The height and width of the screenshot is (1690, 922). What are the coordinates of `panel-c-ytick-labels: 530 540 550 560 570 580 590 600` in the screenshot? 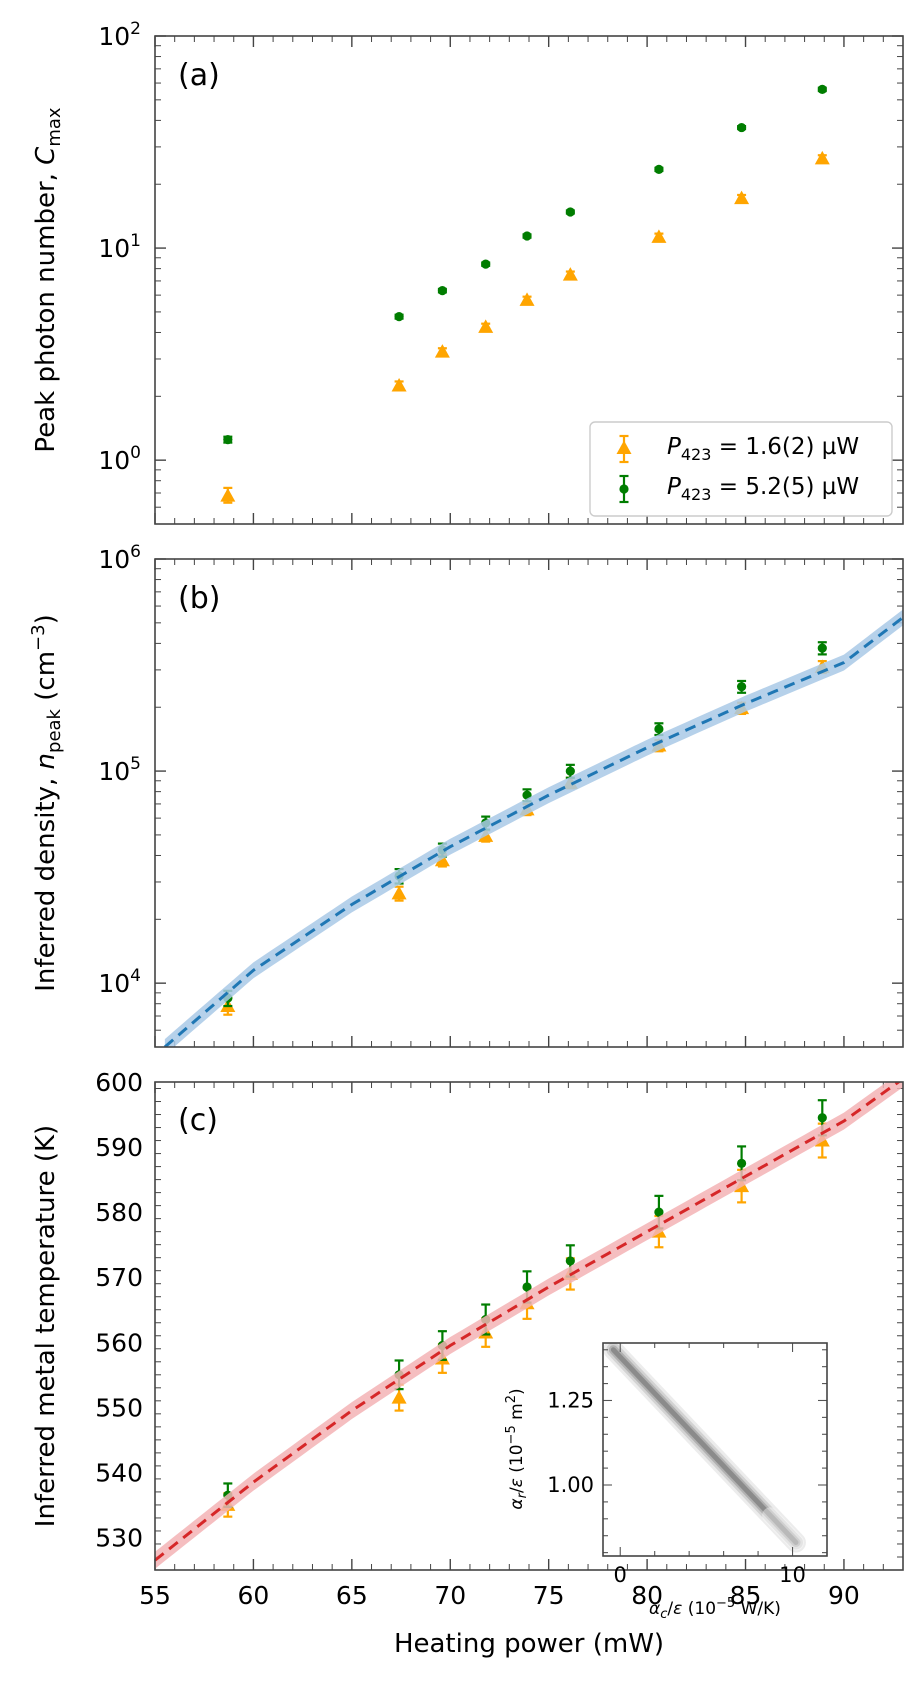 It's located at (119, 1310).